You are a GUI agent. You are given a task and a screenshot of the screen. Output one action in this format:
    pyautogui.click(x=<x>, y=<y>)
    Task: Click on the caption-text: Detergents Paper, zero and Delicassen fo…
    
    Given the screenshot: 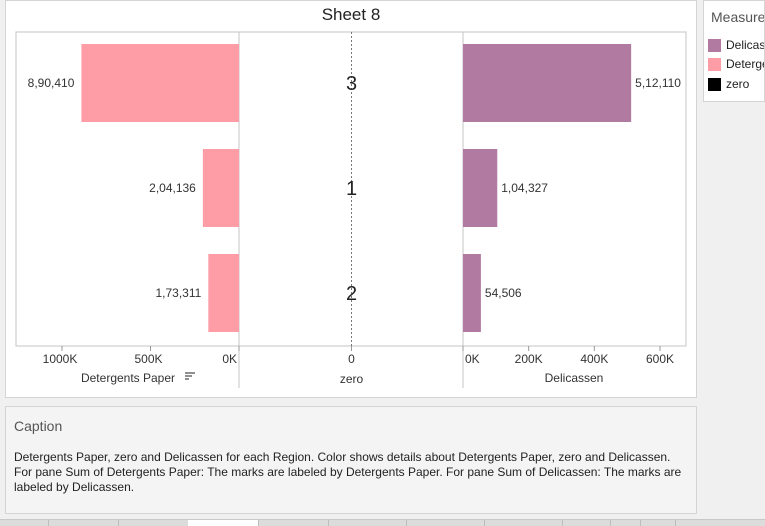 What is the action you would take?
    pyautogui.click(x=348, y=472)
    